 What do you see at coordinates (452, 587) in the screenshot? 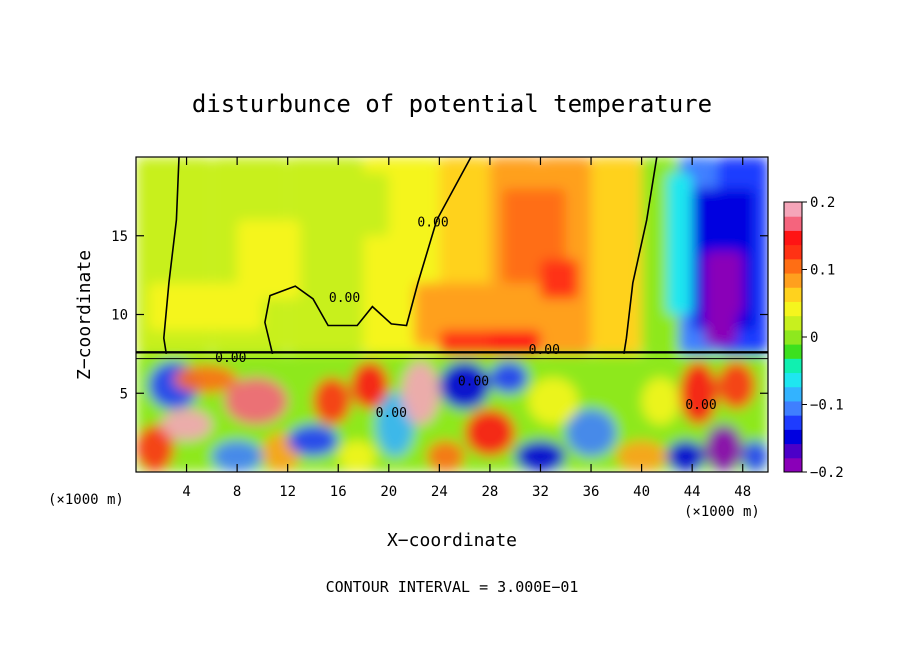
I see `contour-interval-note: CONTOUR INTERVAL = 3.000E−01` at bounding box center [452, 587].